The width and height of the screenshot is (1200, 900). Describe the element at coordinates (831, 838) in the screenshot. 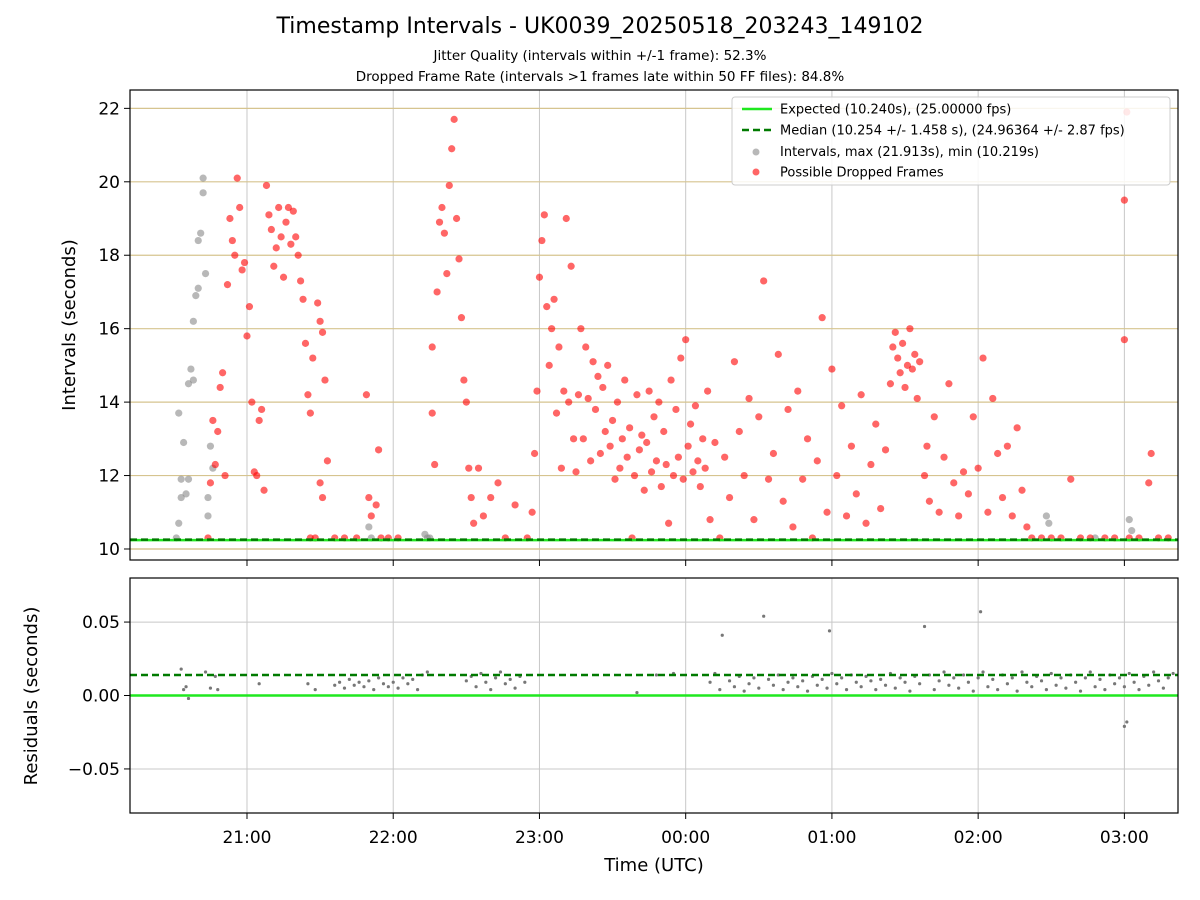

I see `x-tick-label: 01:00` at that location.